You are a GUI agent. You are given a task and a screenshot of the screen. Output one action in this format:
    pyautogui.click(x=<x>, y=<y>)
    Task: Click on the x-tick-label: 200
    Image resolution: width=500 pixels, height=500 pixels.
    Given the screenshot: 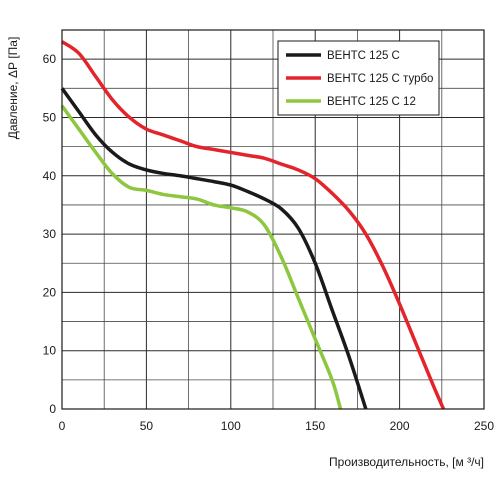 What is the action you would take?
    pyautogui.click(x=400, y=426)
    